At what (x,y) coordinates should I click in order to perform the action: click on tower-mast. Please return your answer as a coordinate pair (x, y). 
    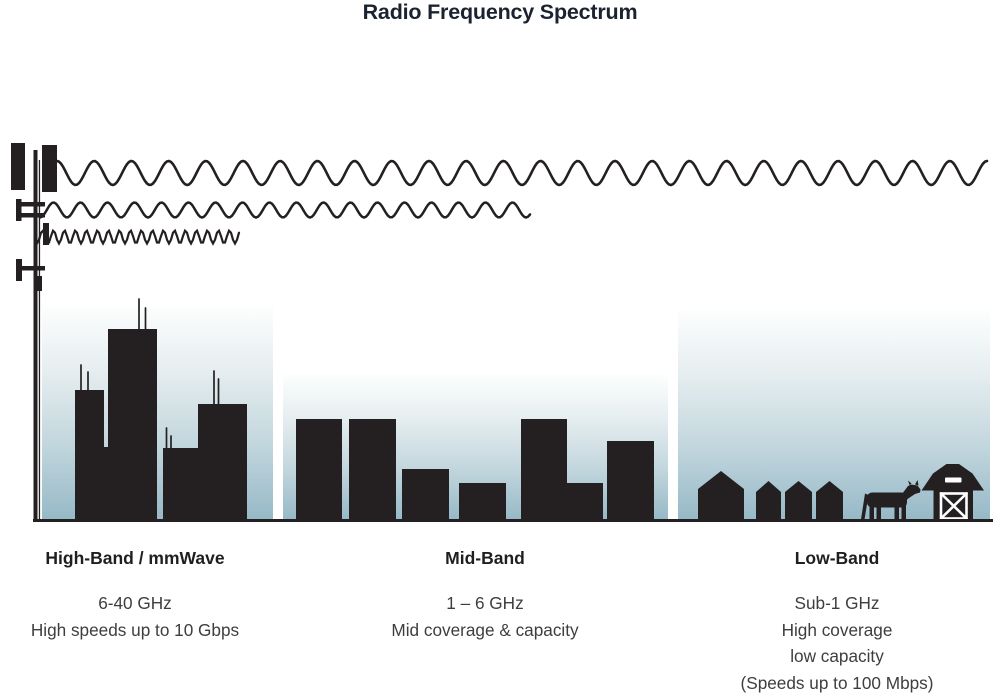
    Looking at the image, I should click on (35, 335).